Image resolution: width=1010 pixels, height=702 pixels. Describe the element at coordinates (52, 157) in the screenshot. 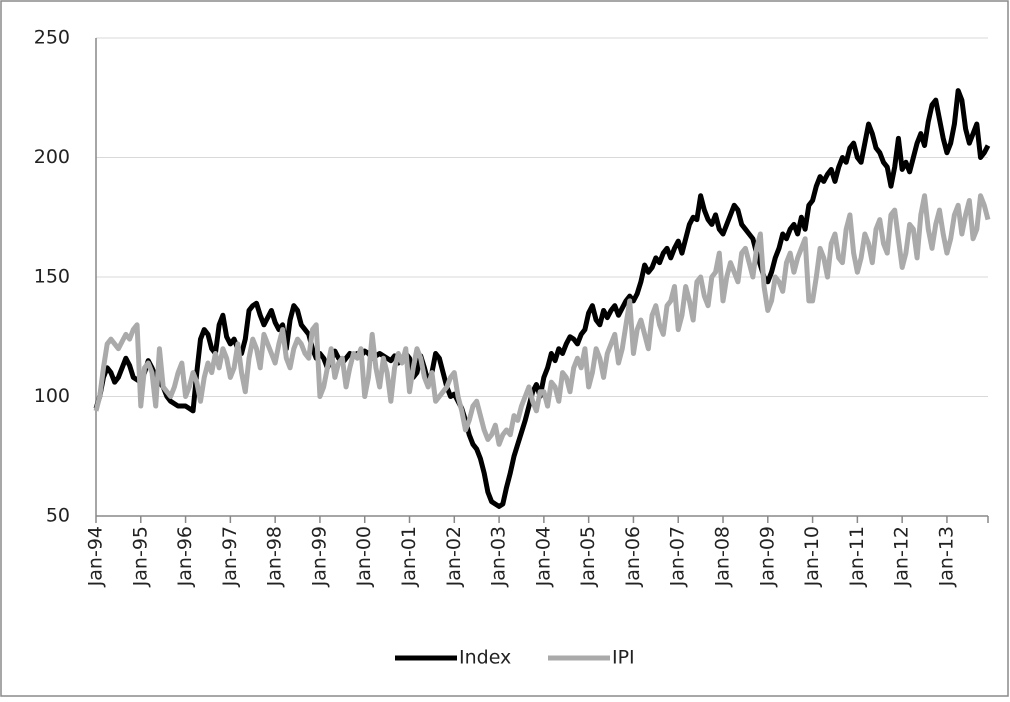

I see `y-tick-label: 200` at that location.